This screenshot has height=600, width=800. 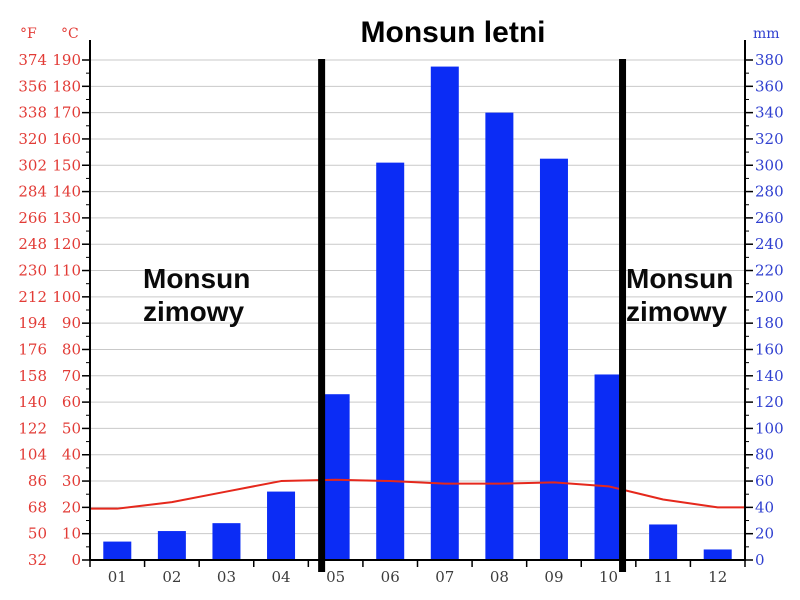 What do you see at coordinates (32, 139) in the screenshot?
I see `f-tick-label-320: 320` at bounding box center [32, 139].